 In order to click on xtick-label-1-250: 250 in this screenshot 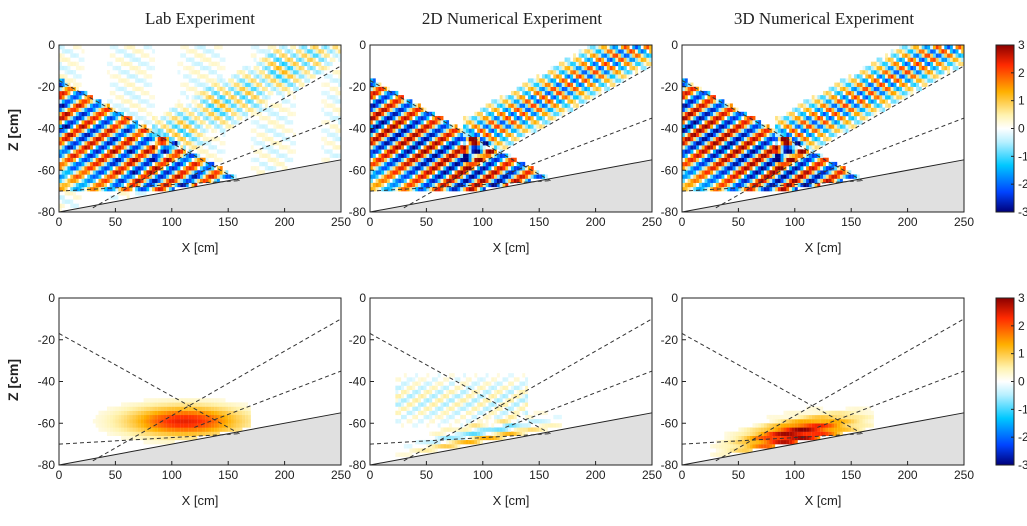, I will do `click(652, 222)`.